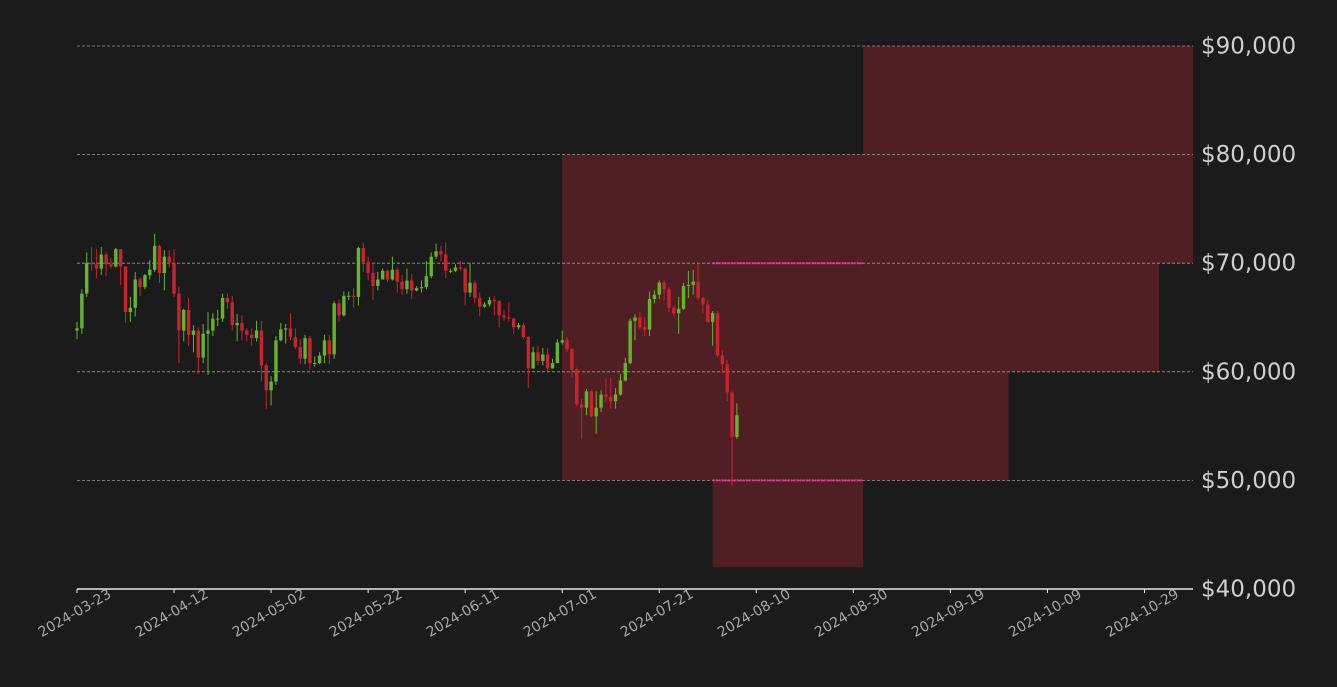  Describe the element at coordinates (948, 613) in the screenshot. I see `x-tick-label: 2024-09-19` at that location.